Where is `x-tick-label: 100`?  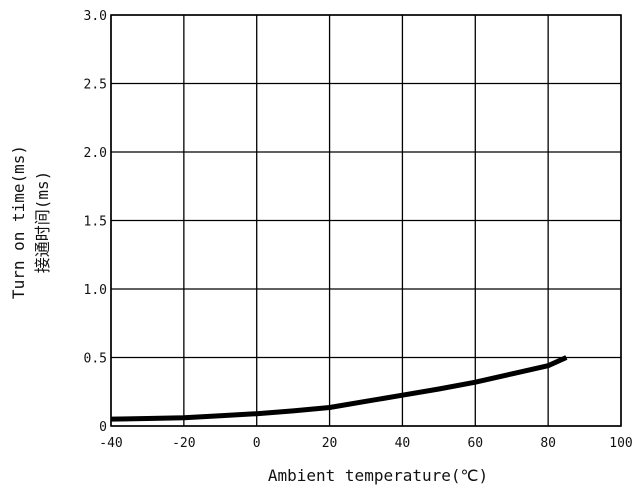 x-tick-label: 100 is located at coordinates (620, 443).